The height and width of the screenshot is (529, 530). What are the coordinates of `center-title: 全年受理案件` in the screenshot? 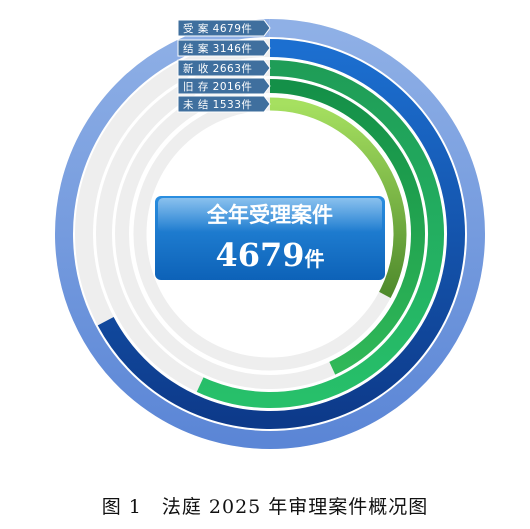 It's located at (269, 214).